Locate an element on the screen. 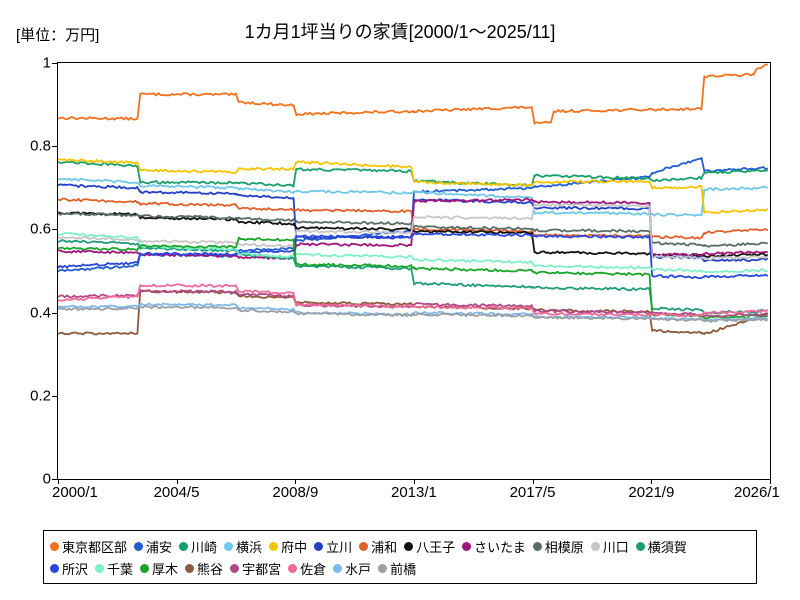  x-tick-label: 2013/1 is located at coordinates (414, 492).